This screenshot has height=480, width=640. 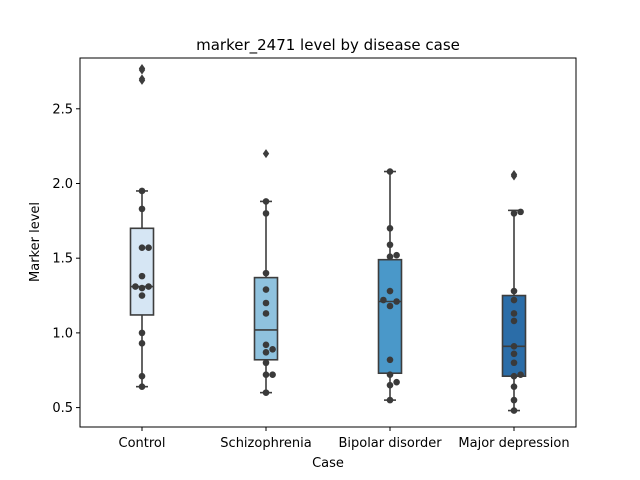 I want to click on y-tick-label: 2.5, so click(x=62, y=109).